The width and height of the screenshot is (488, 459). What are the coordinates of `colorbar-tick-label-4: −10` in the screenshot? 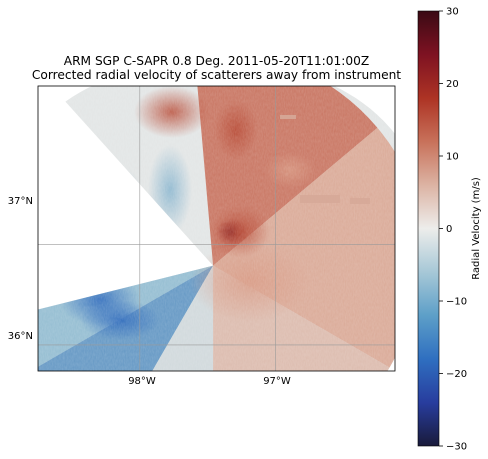 It's located at (456, 302).